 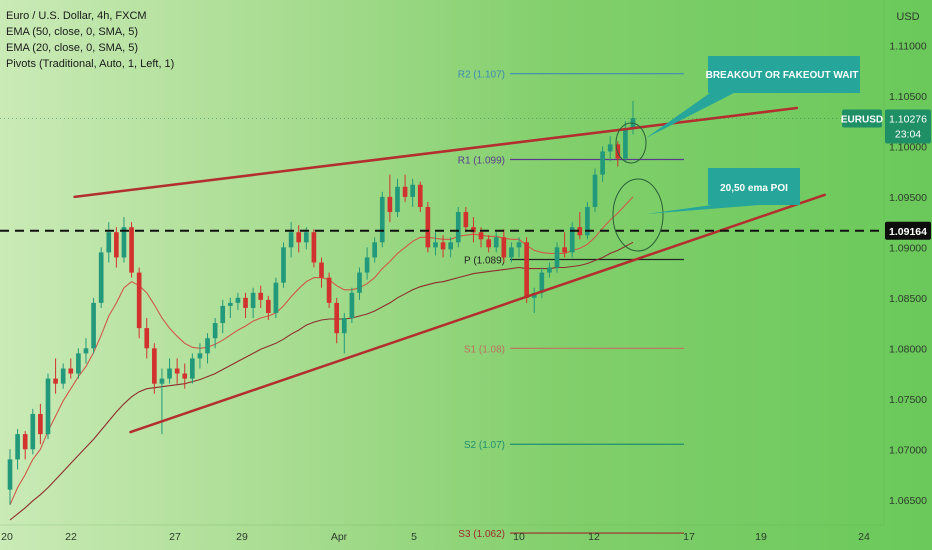 I want to click on time-tick-label: 19, so click(x=761, y=537).